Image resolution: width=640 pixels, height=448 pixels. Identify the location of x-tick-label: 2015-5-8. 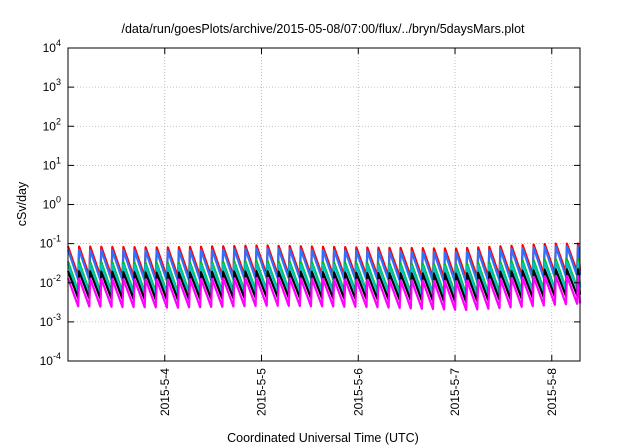
(552, 392).